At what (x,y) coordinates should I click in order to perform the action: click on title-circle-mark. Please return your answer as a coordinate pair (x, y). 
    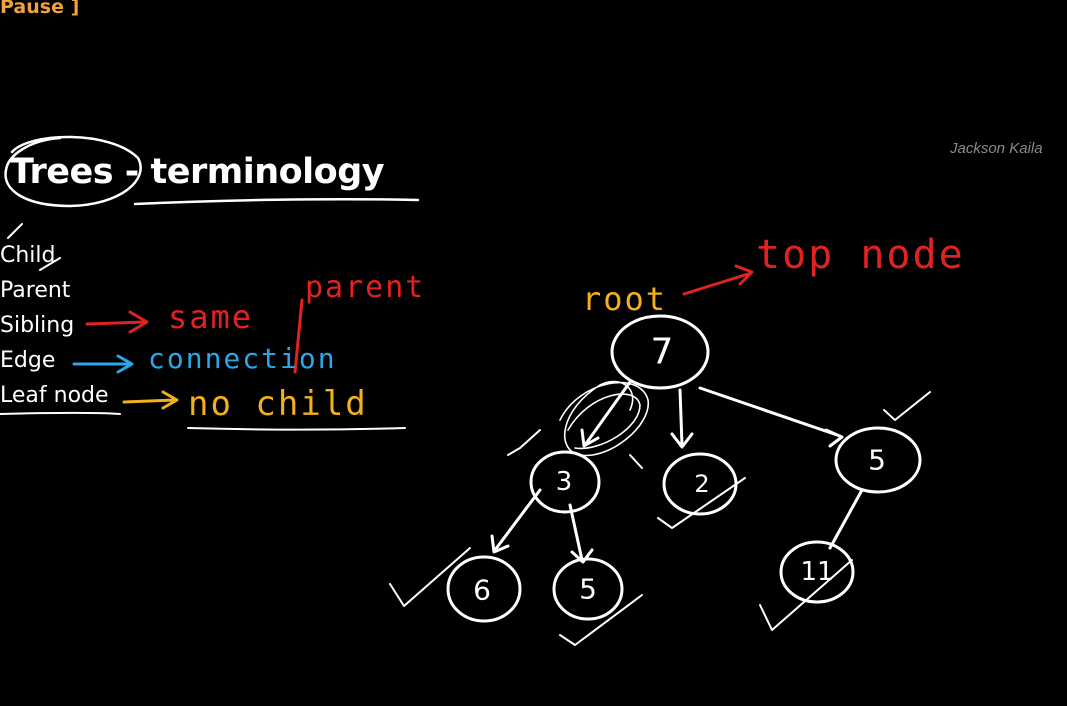
    Looking at the image, I should click on (73, 171).